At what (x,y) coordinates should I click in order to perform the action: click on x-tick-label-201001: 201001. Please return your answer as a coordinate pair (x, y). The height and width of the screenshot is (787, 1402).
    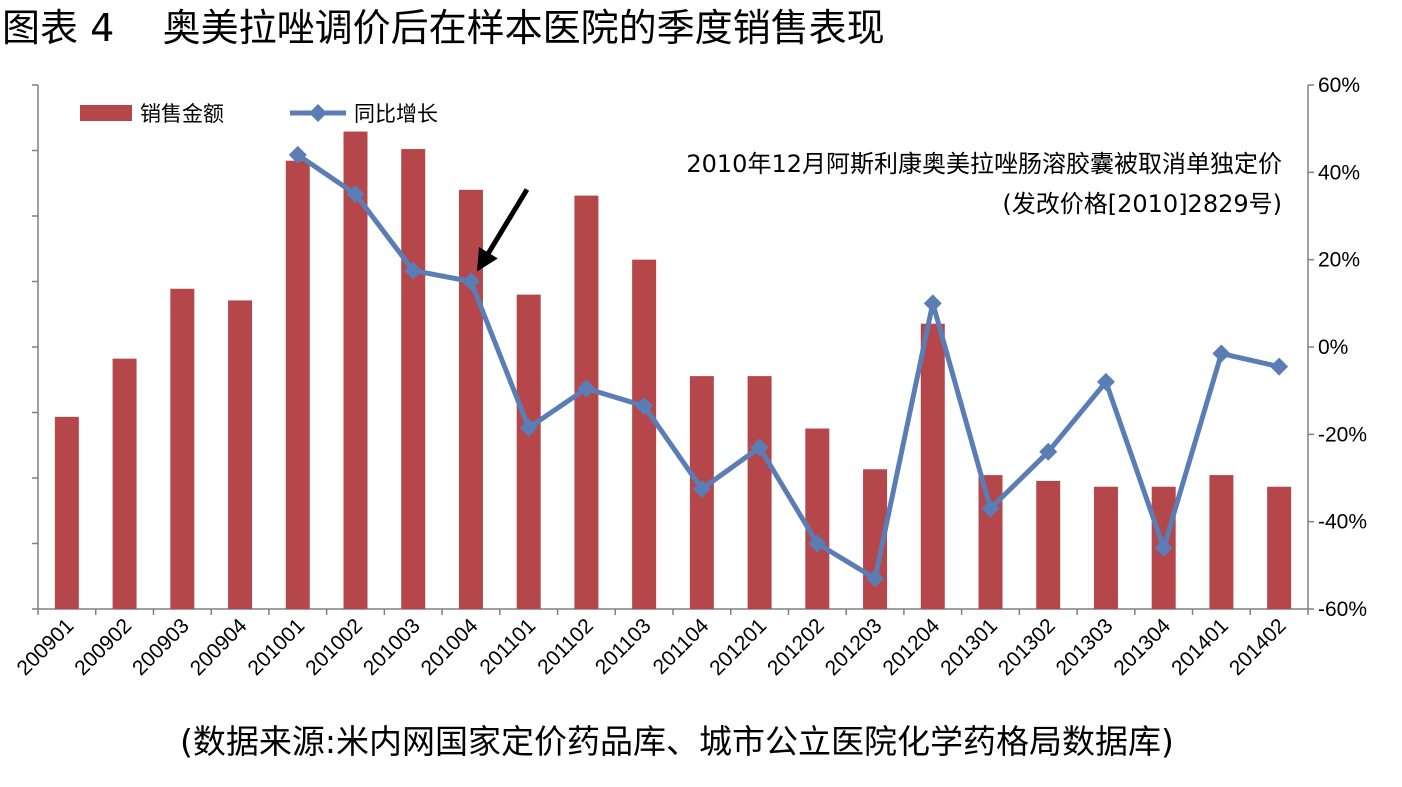
    Looking at the image, I should click on (276, 647).